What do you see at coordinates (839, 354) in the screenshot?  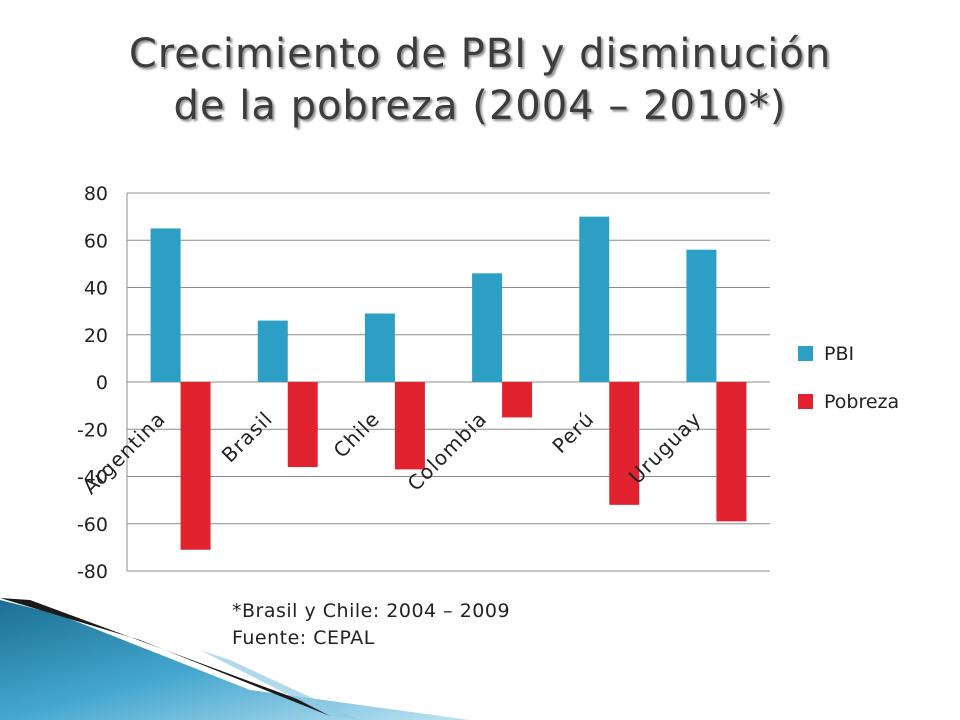 I see `legend-label: PBI` at bounding box center [839, 354].